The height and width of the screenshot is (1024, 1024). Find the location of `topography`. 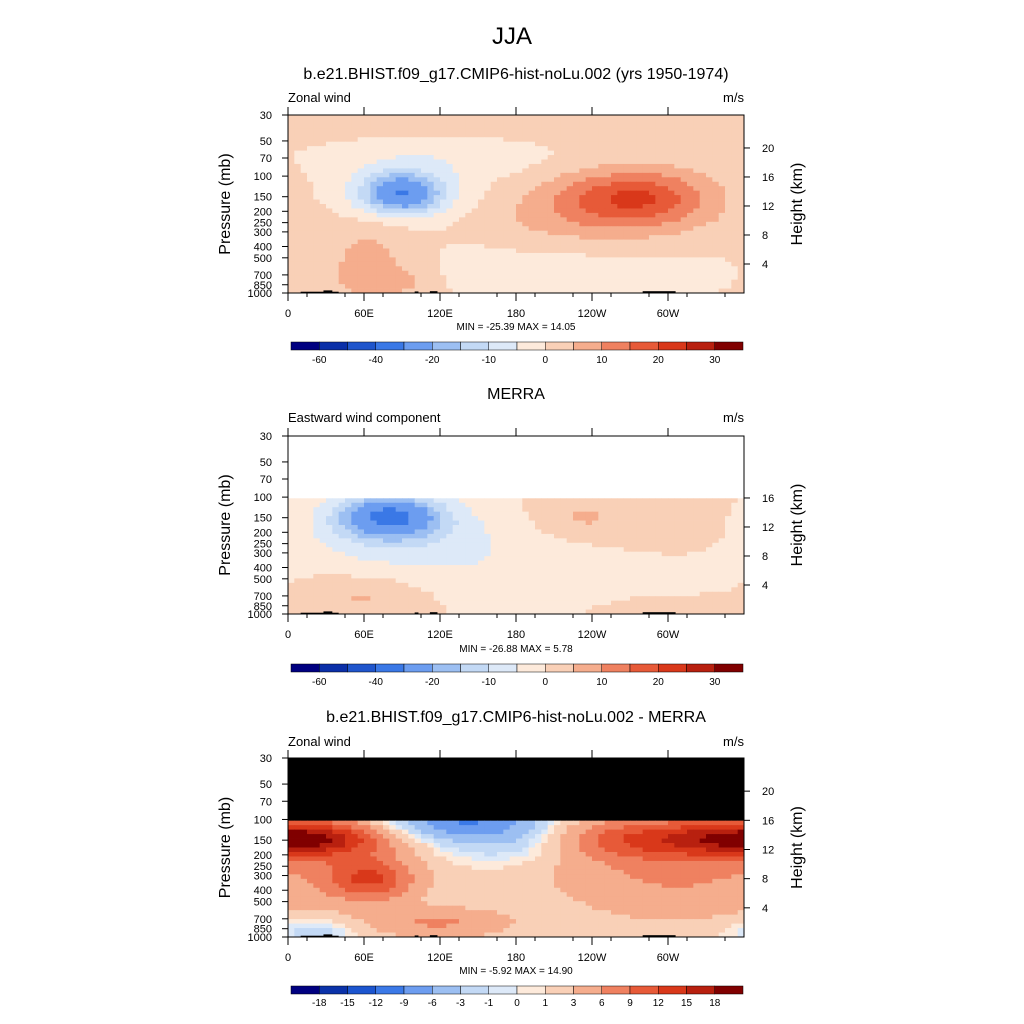

topography is located at coordinates (319, 292).